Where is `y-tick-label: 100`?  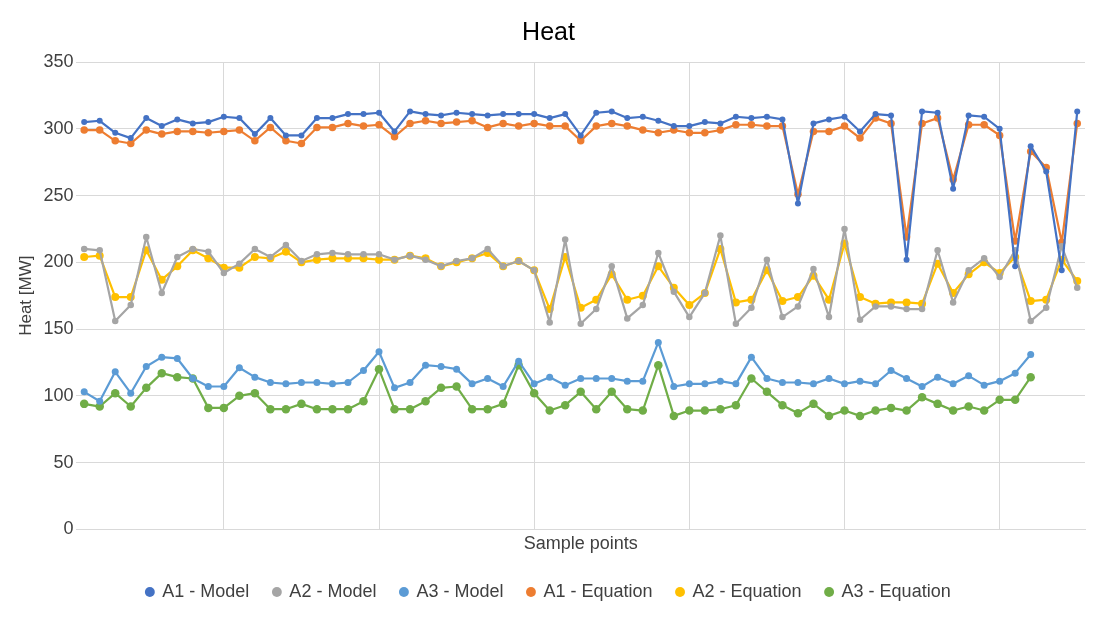 y-tick-label: 100 is located at coordinates (58, 394).